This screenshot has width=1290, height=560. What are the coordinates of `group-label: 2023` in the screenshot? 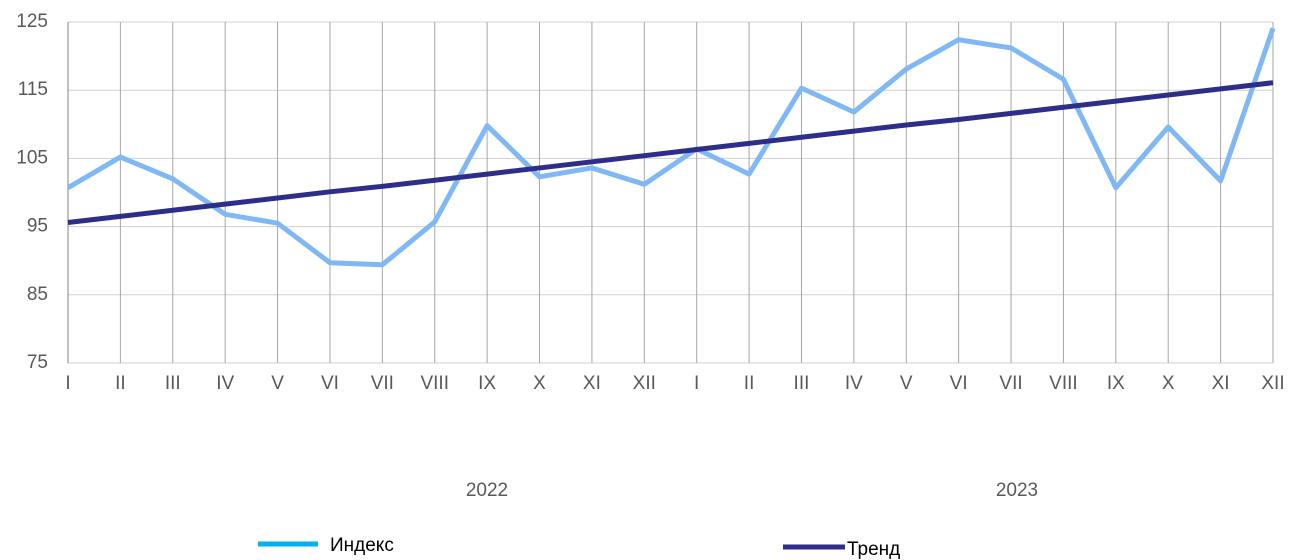 It's located at (1017, 490).